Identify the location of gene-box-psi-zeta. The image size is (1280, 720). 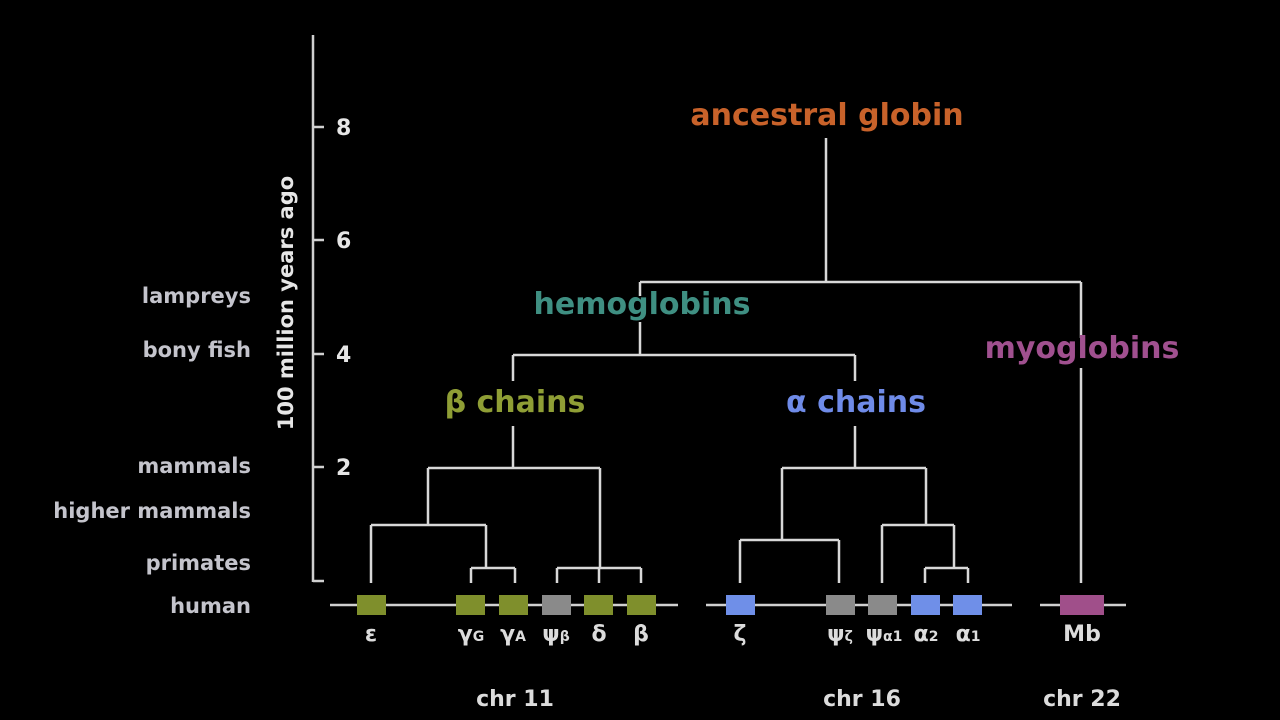
(840, 605).